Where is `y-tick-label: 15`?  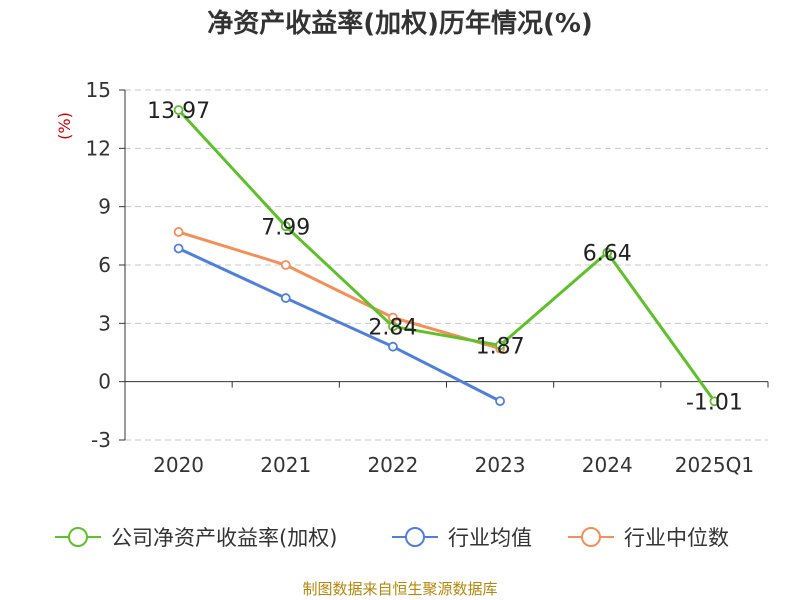 y-tick-label: 15 is located at coordinates (98, 90).